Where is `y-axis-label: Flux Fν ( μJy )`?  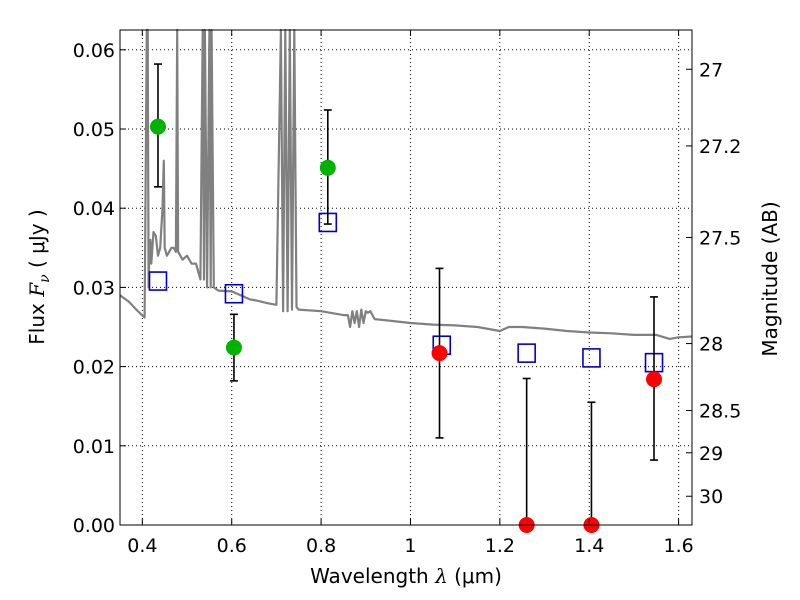
y-axis-label: Flux Fν ( μJy ) is located at coordinates (39, 276).